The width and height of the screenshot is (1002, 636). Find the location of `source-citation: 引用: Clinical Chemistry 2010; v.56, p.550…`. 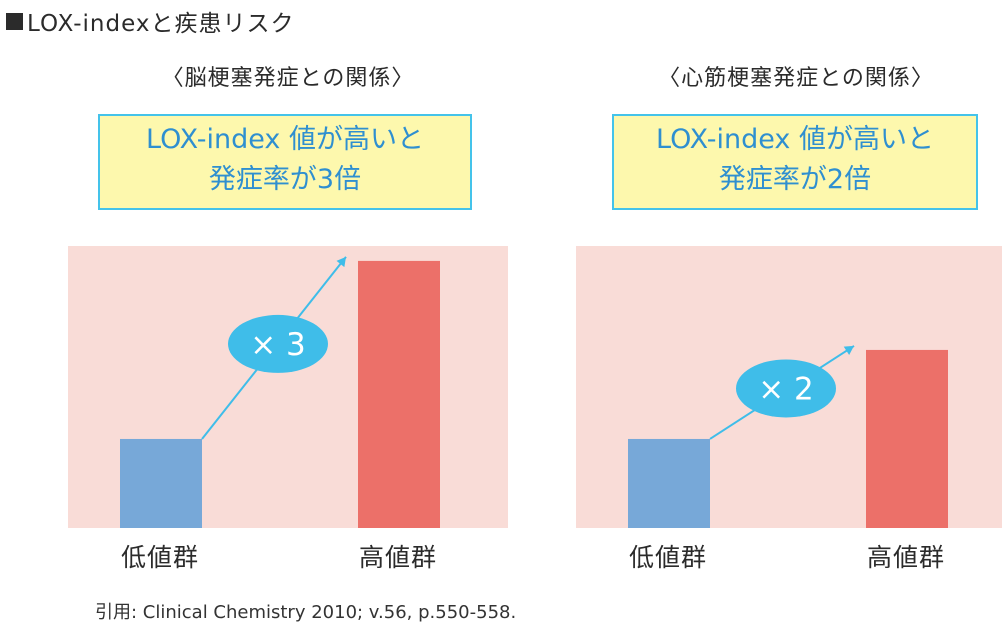

source-citation: 引用: Clinical Chemistry 2010; v.56, p.550… is located at coordinates (306, 612).